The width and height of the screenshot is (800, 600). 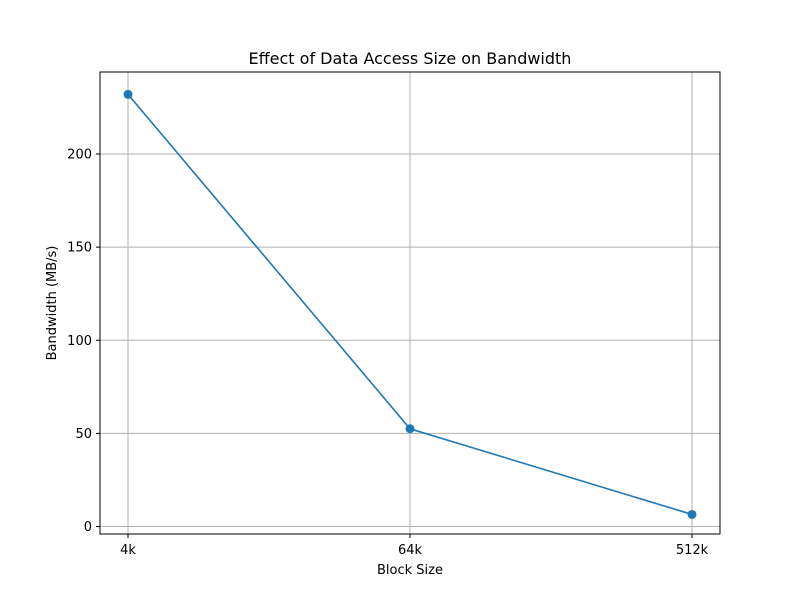 I want to click on x-tick-label: 64k, so click(x=410, y=550).